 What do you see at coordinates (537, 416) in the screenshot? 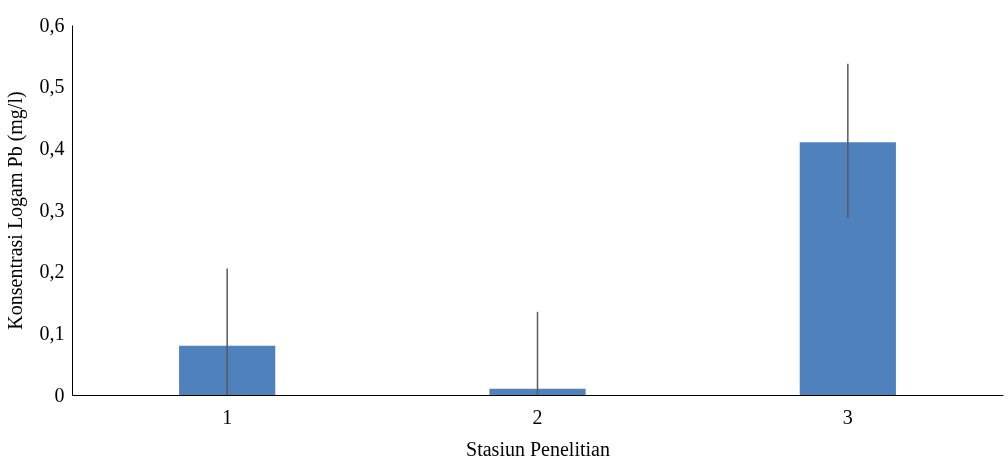
I see `x-tick-label: 2` at bounding box center [537, 416].